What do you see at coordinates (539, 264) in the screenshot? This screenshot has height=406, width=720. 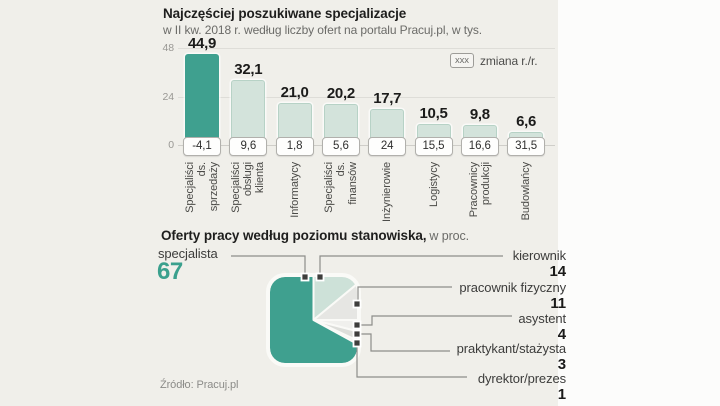 I see `pie-label-kierownik: kierownik 14` at bounding box center [539, 264].